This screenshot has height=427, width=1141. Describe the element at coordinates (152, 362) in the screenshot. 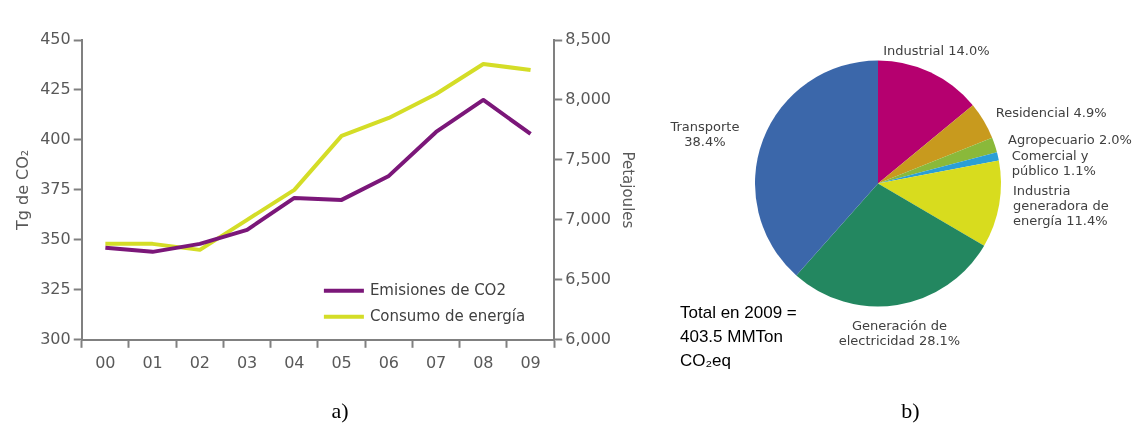

I see `x-tick-label: 01` at that location.